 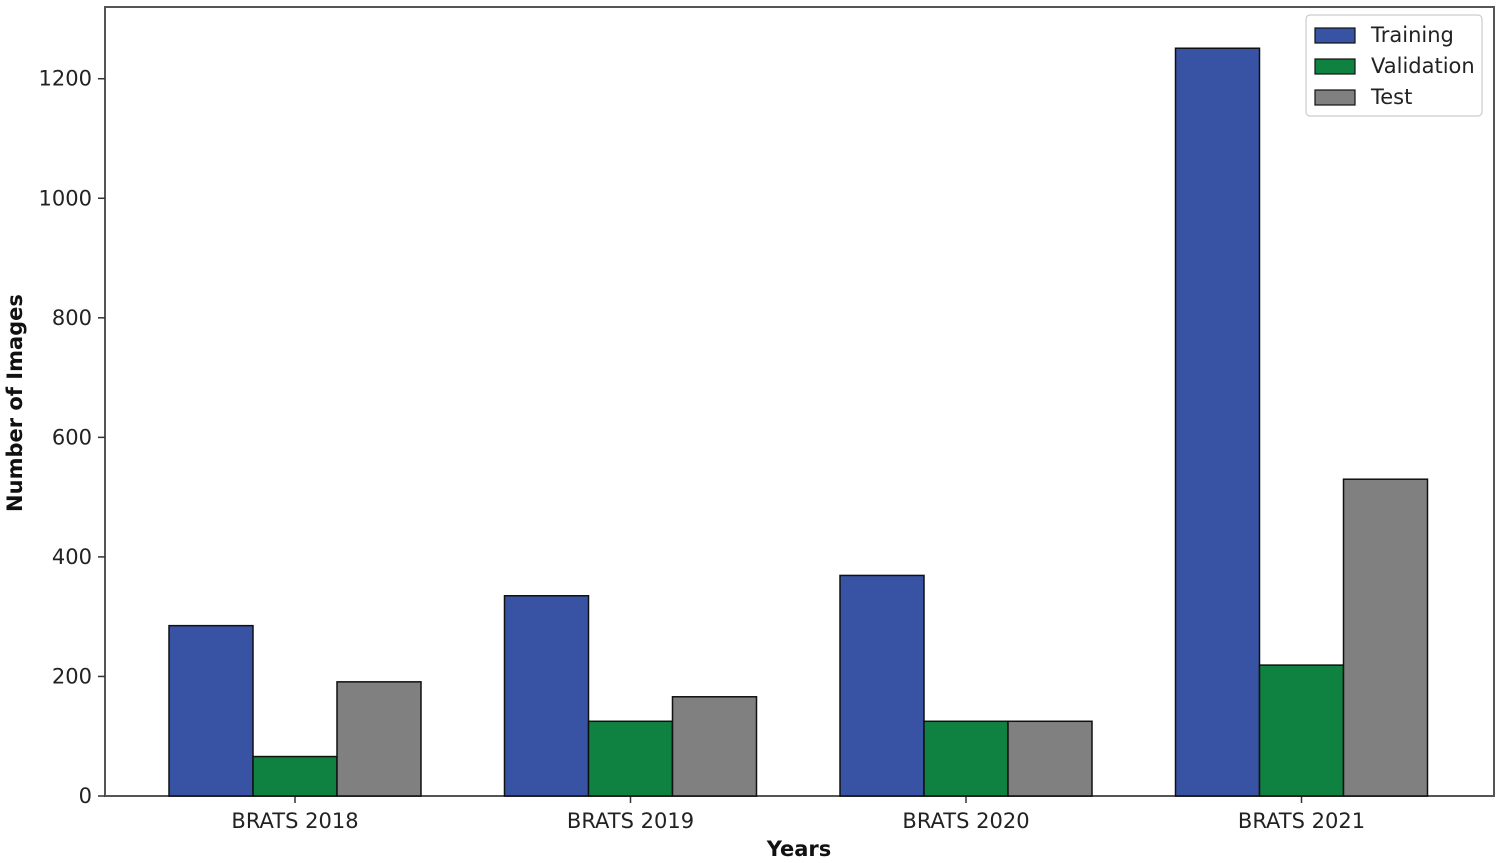 I want to click on x-axis: BRATS 2018 BRATS 2019 BRATS 2020 BRATS 2021, so click(x=798, y=814).